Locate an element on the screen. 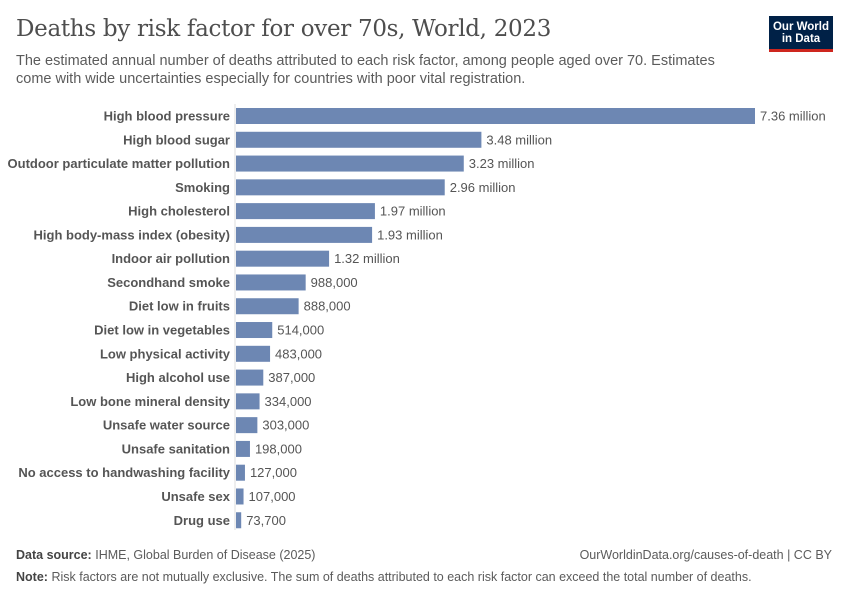 The width and height of the screenshot is (850, 600). category-label: Drug use is located at coordinates (202, 520).